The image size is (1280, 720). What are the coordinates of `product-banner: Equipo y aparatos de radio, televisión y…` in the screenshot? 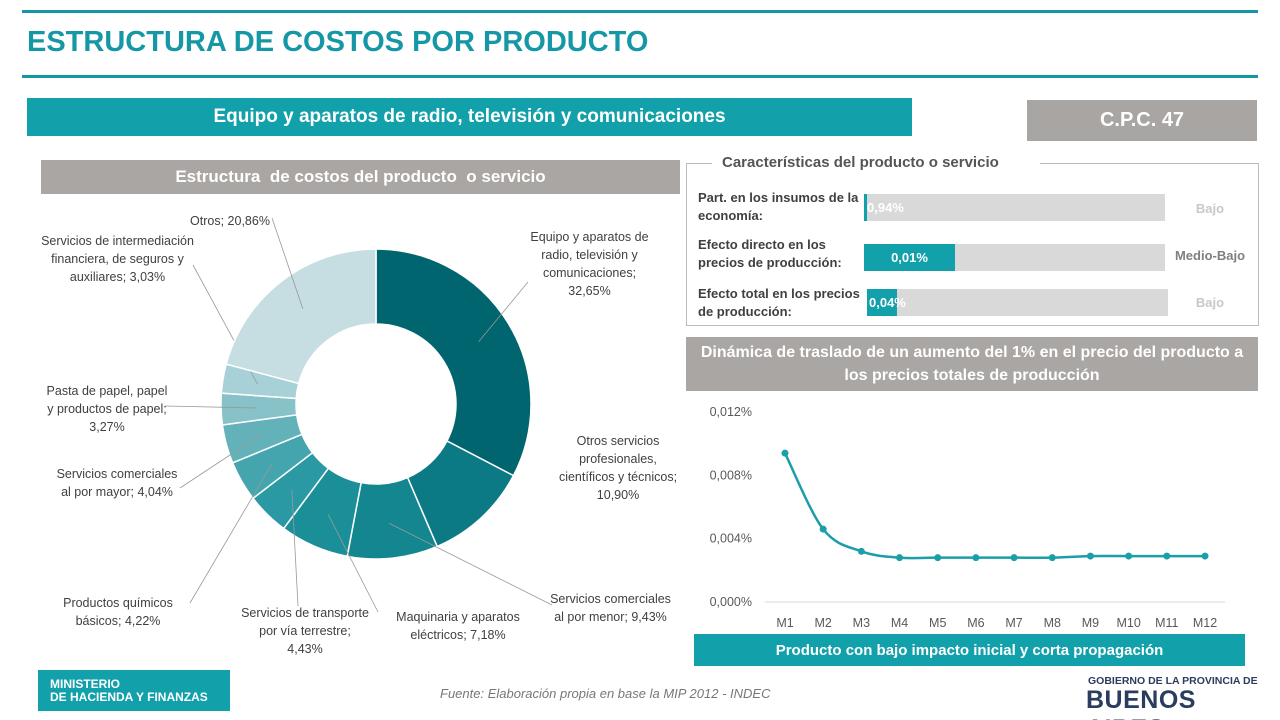 It's located at (469, 117).